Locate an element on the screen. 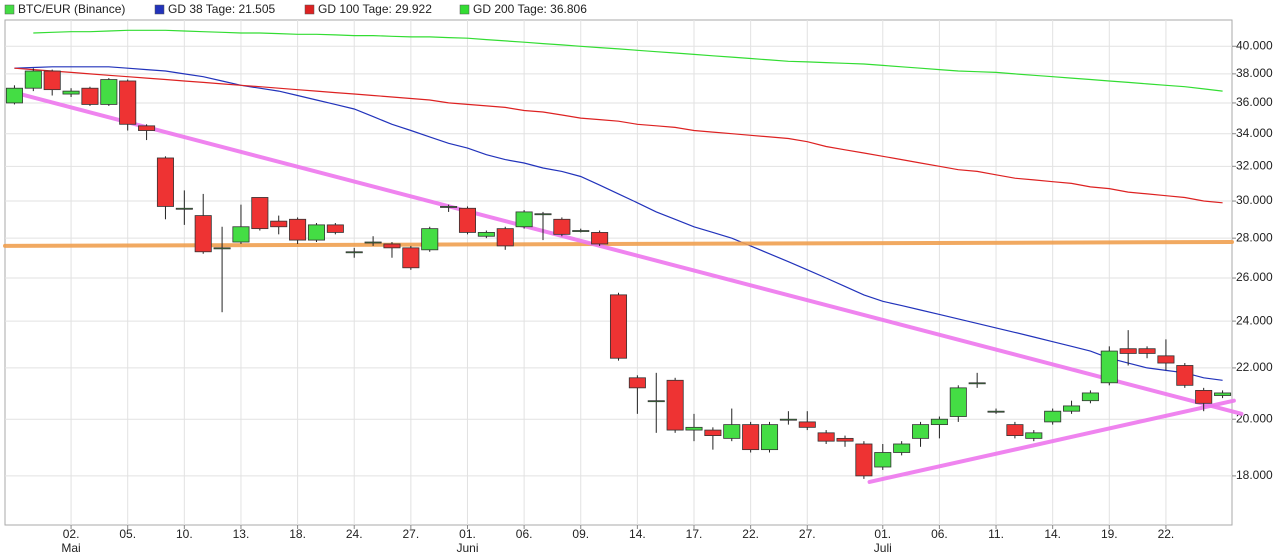  y-tick-label: 40.000 is located at coordinates (1254, 45).